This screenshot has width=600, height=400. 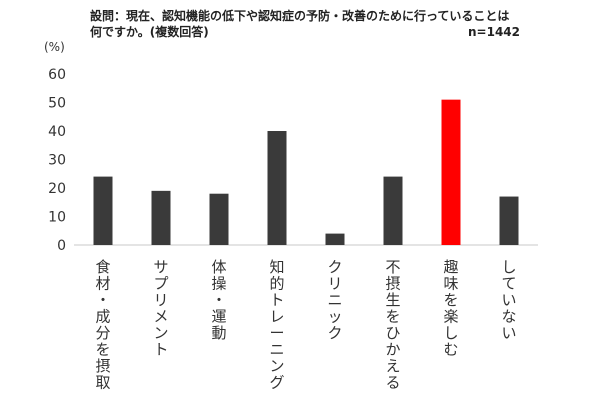 I want to click on y-tick-label: 30, so click(x=57, y=161).